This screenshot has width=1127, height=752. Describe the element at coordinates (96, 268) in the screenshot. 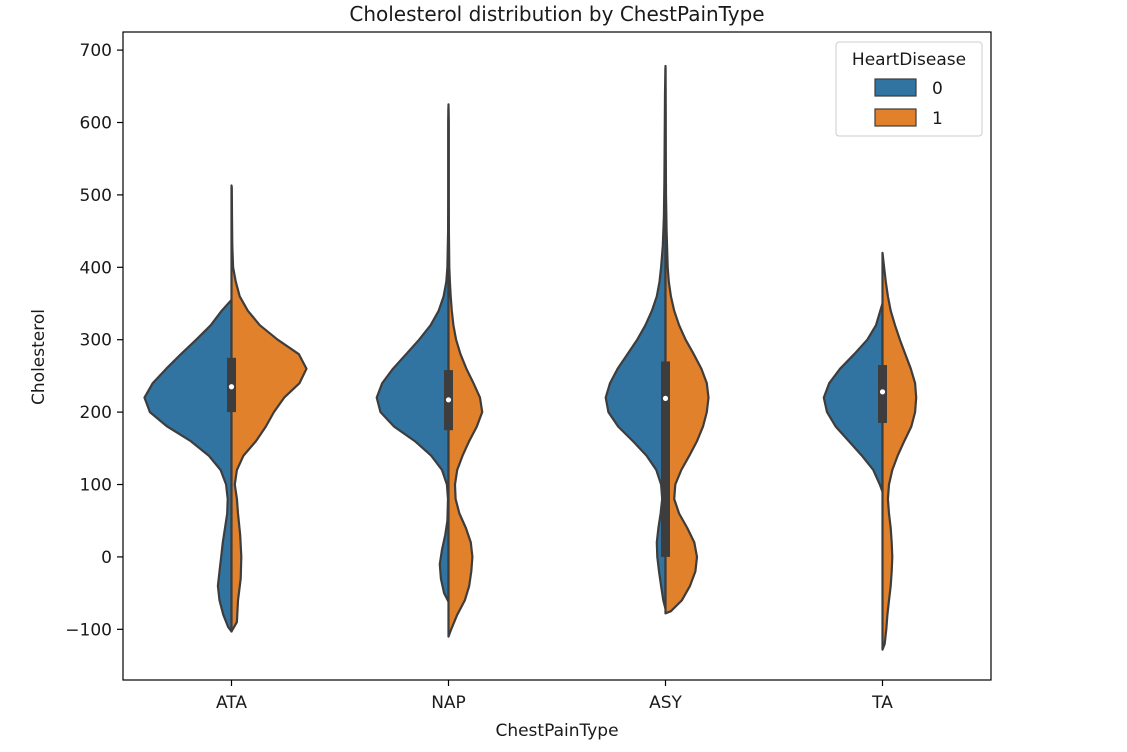

I see `y-tick-label: 400` at that location.